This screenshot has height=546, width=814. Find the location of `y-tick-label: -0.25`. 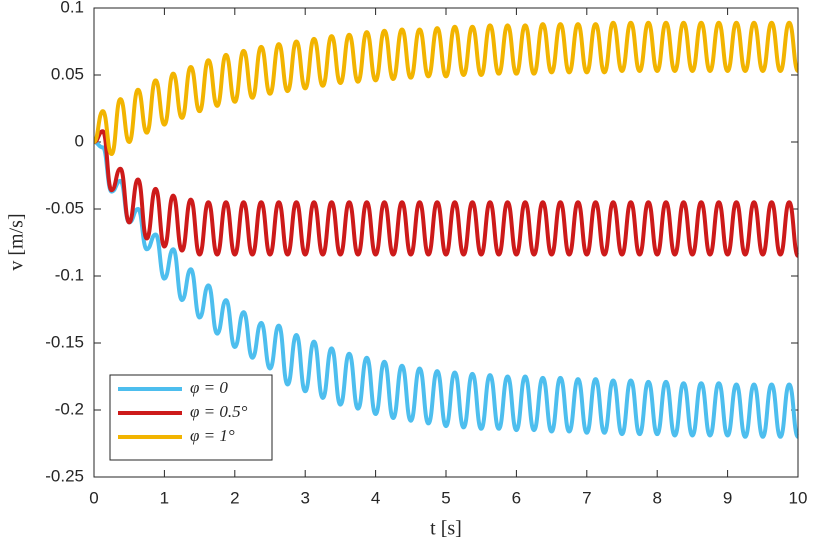

y-tick-label: -0.25 is located at coordinates (64, 475).